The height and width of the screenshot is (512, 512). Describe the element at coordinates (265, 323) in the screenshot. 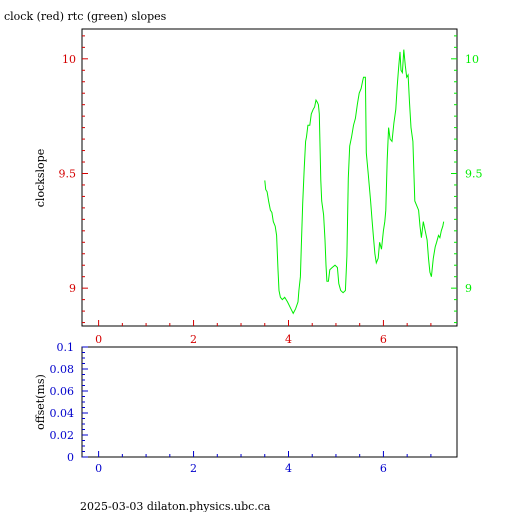

I see `slope-x-axis` at that location.